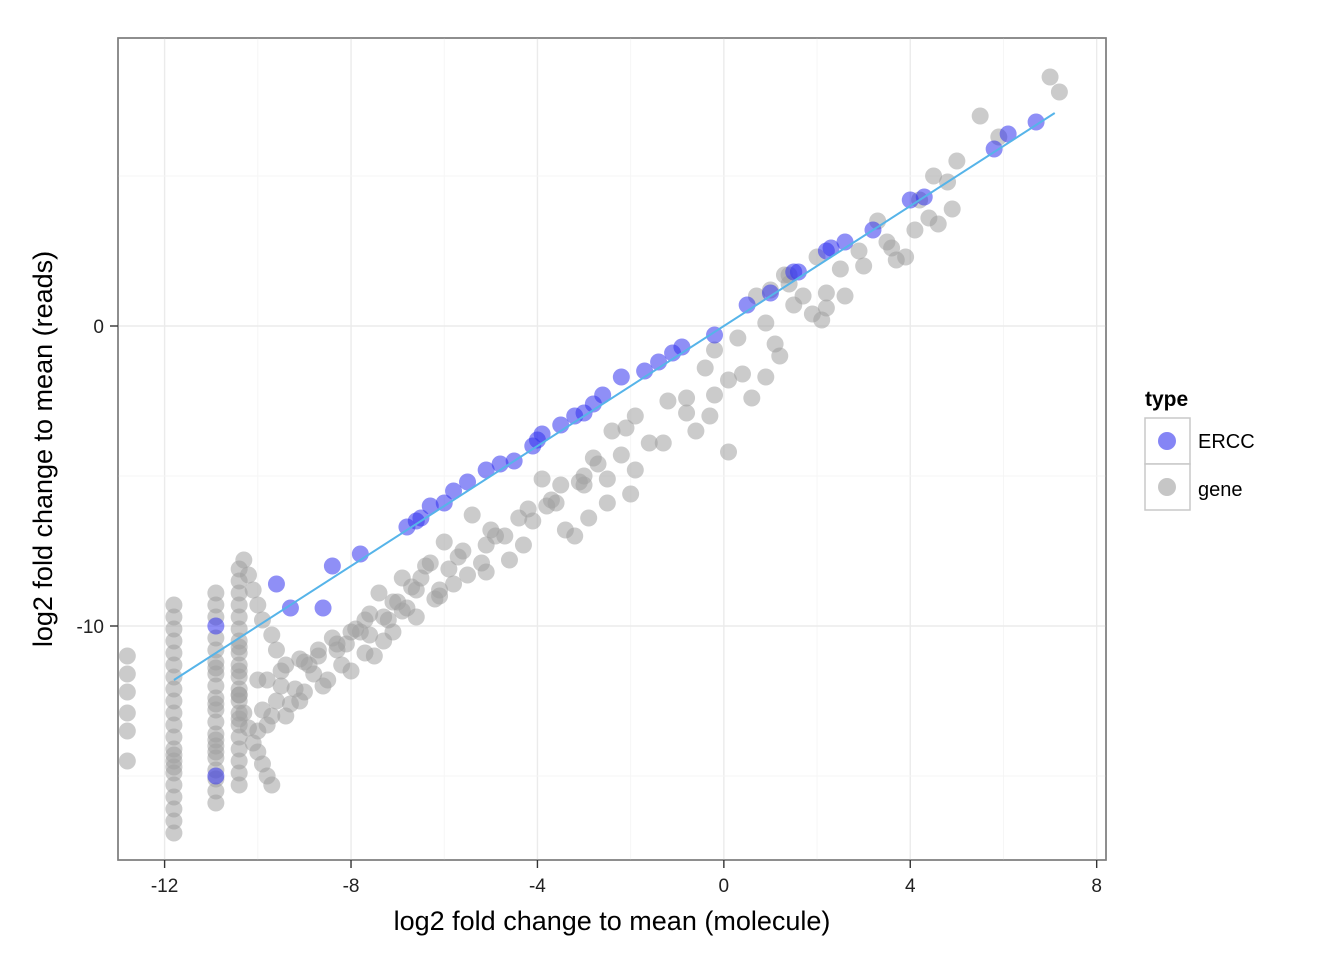  What do you see at coordinates (724, 886) in the screenshot?
I see `x-tick-label: 0` at bounding box center [724, 886].